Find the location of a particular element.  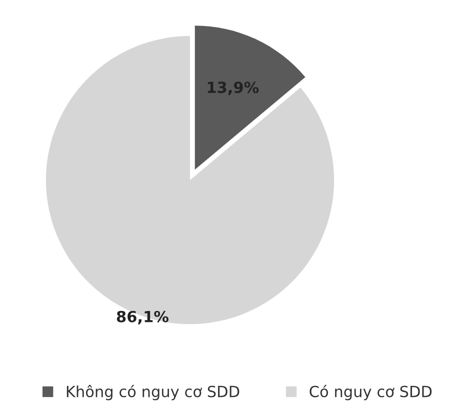

data-label: 86,1% is located at coordinates (142, 317).